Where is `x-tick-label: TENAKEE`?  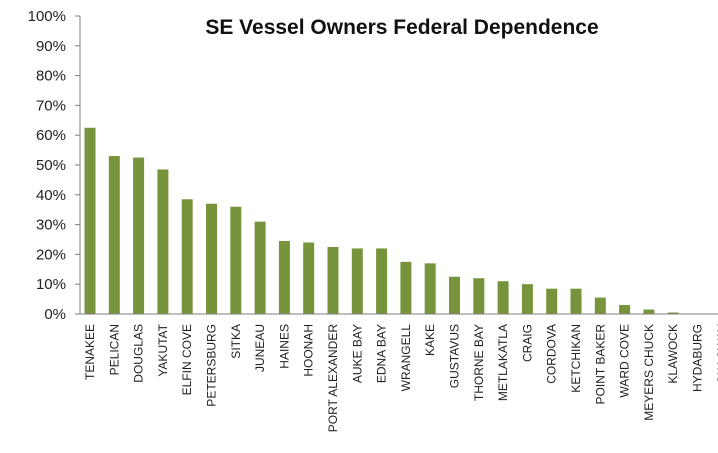 x-tick-label: TENAKEE is located at coordinates (90, 352).